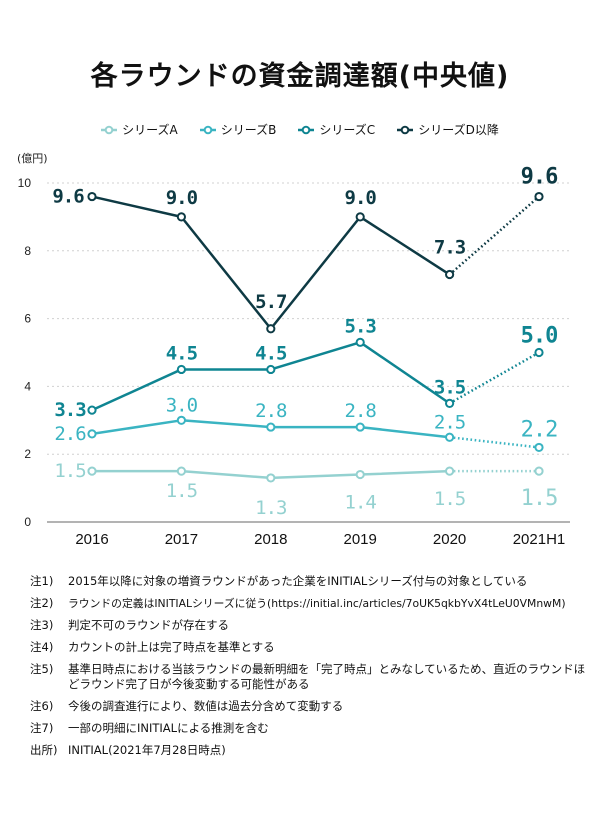 Image resolution: width=600 pixels, height=820 pixels. What do you see at coordinates (312, 647) in the screenshot?
I see `footnote: 注4) カウントの計上は完了時点を基準とする` at bounding box center [312, 647].